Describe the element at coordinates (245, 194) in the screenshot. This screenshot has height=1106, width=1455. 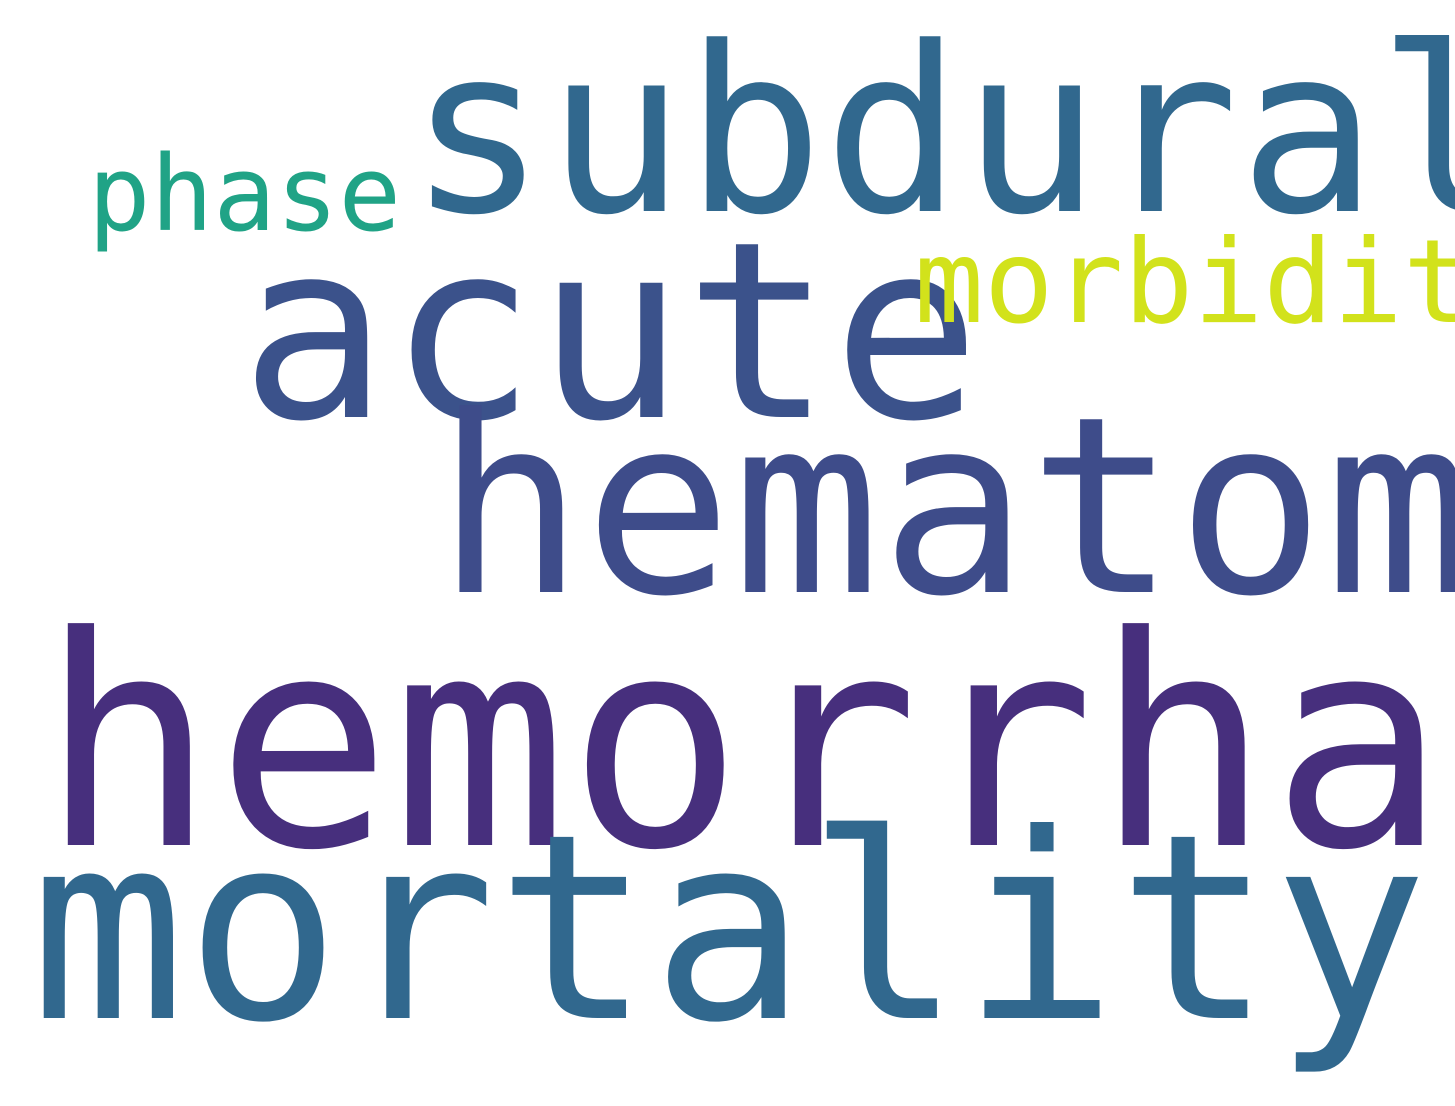
I see `word-phase: phase` at that location.